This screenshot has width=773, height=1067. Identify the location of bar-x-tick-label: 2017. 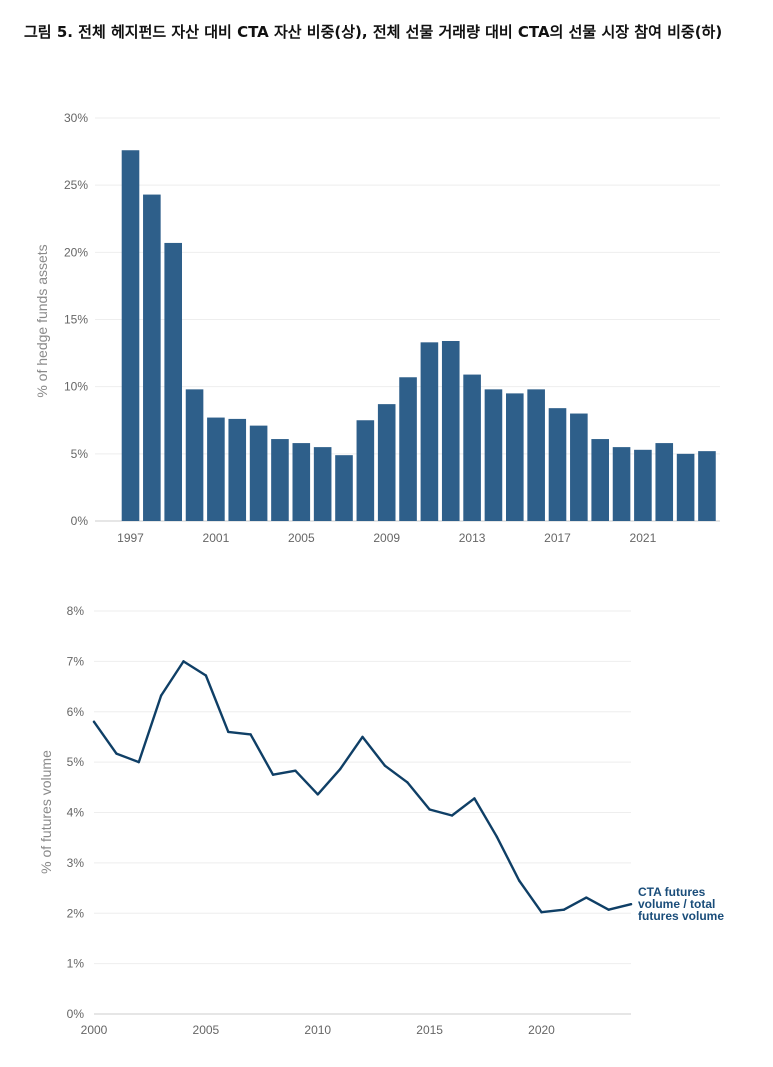
(557, 538).